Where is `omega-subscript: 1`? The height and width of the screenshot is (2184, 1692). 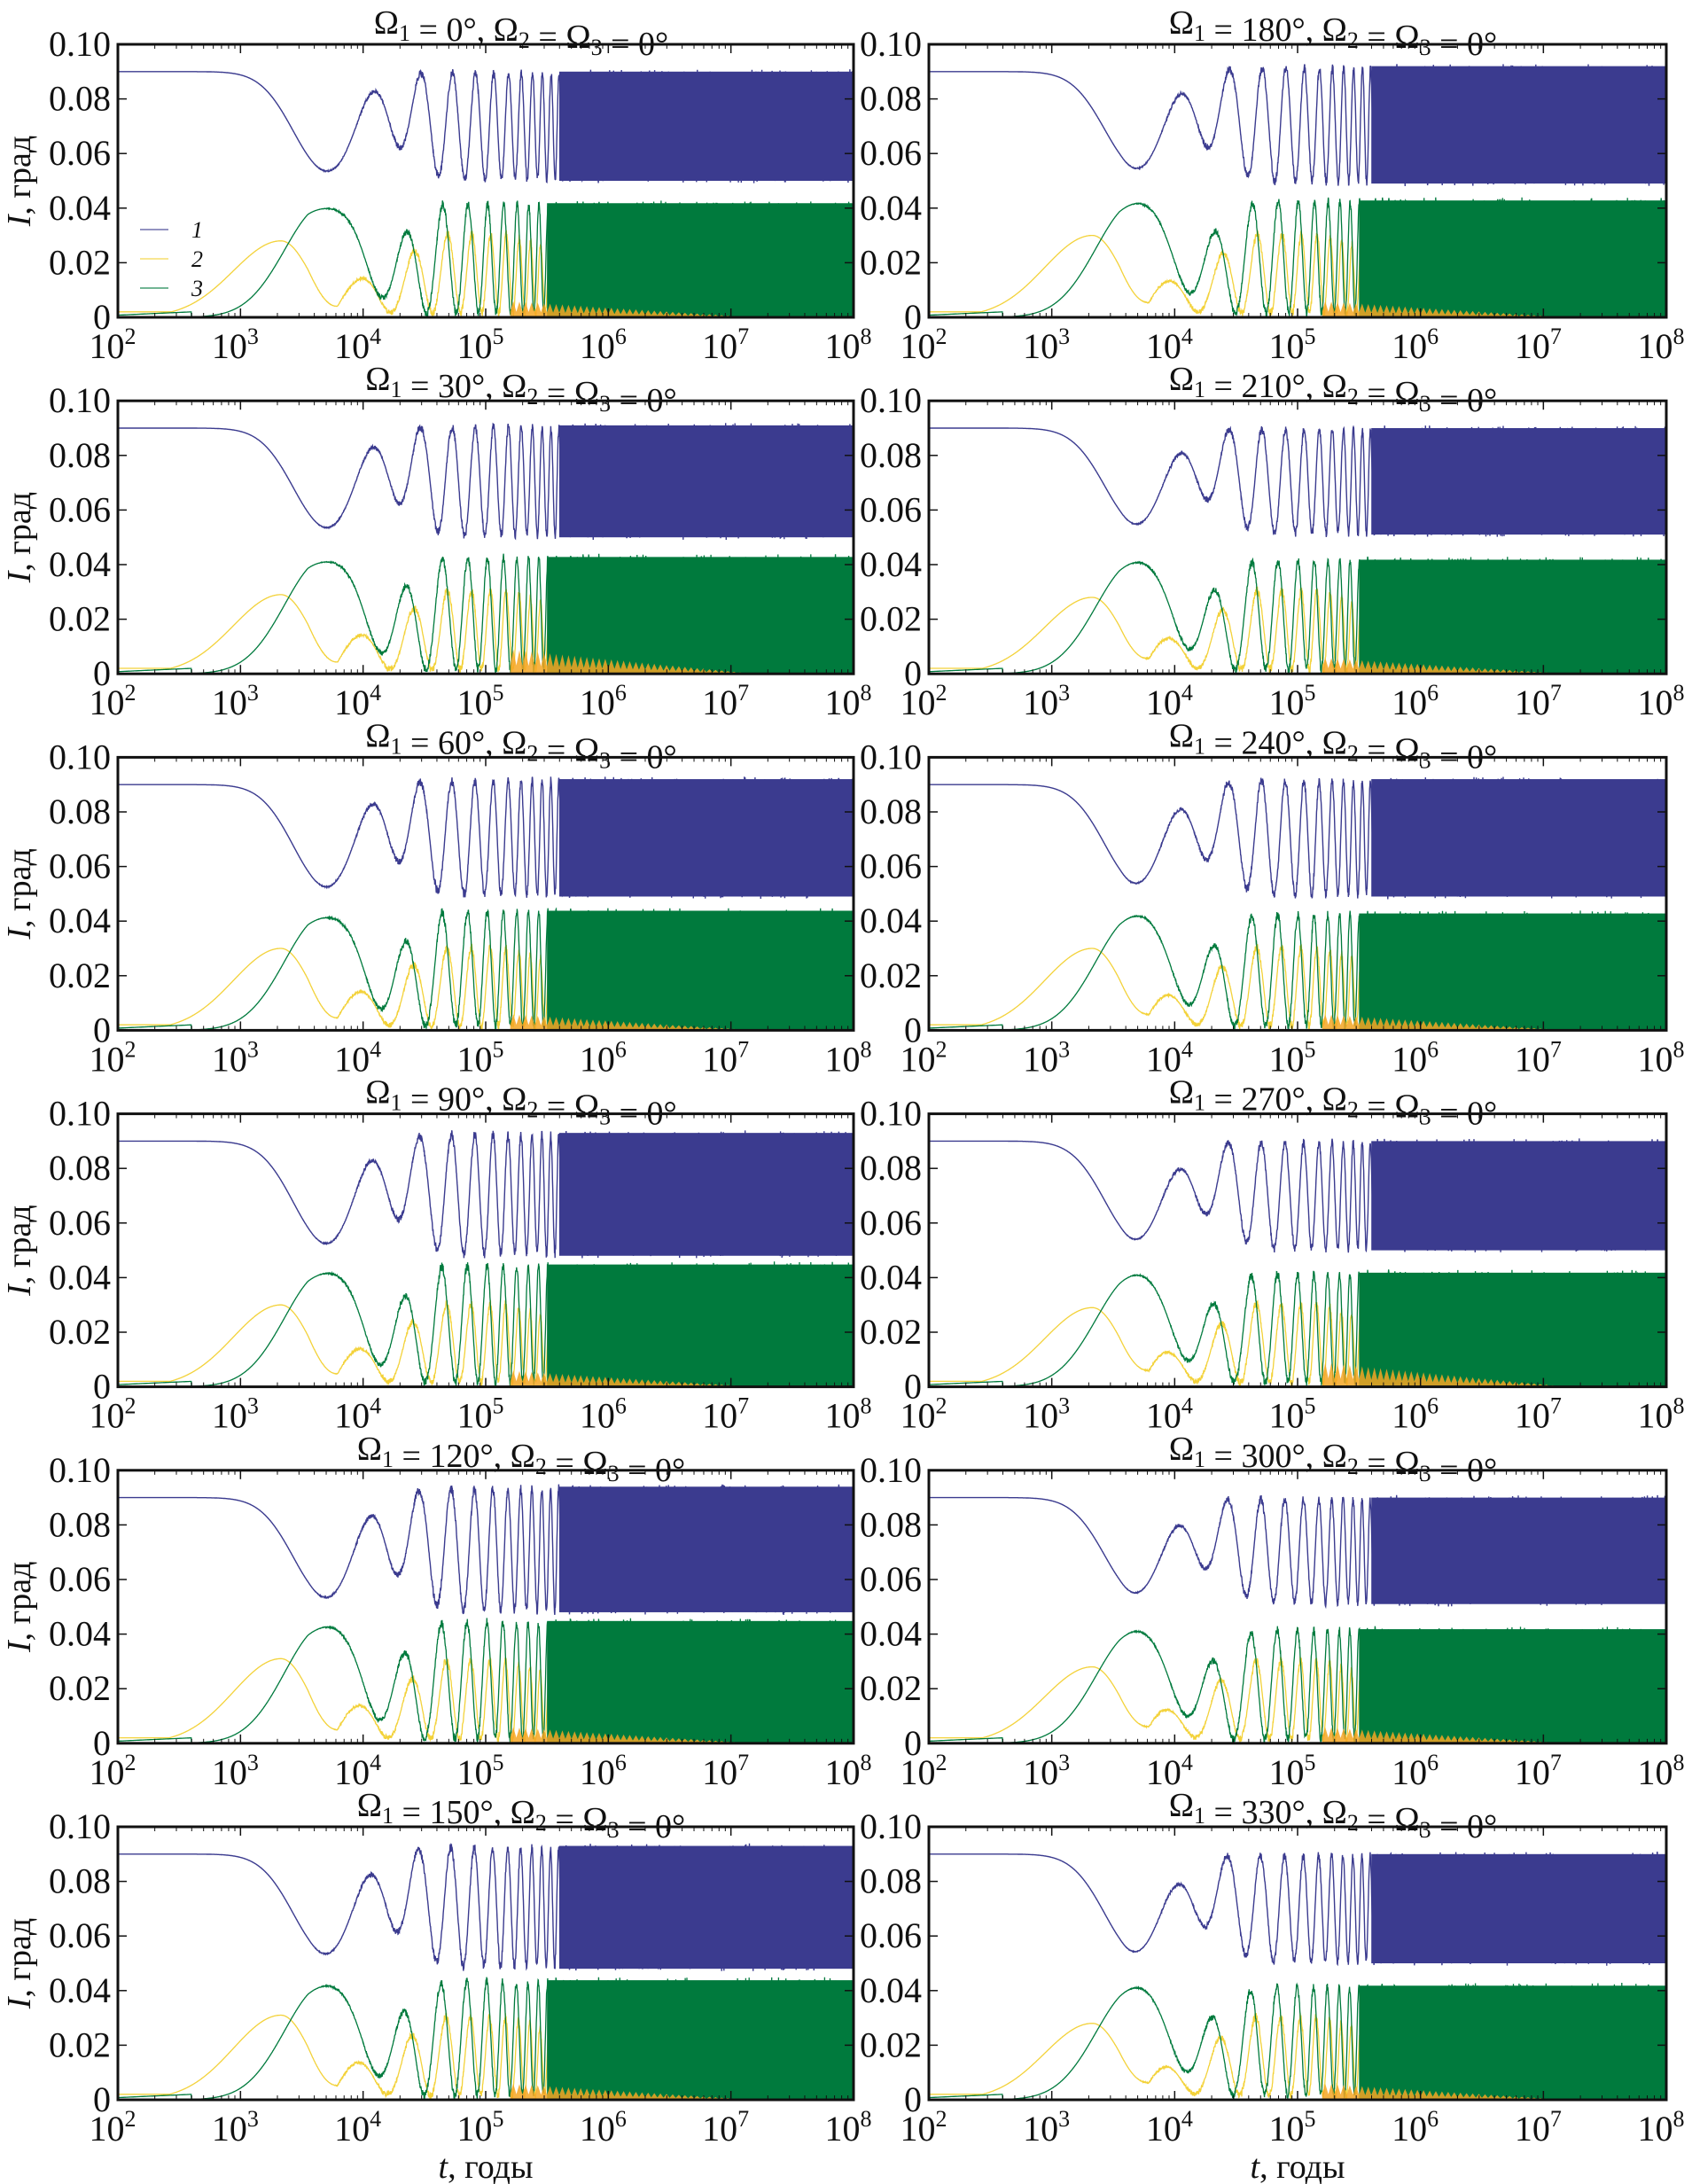
omega-subscript: 1 is located at coordinates (1199, 1459).